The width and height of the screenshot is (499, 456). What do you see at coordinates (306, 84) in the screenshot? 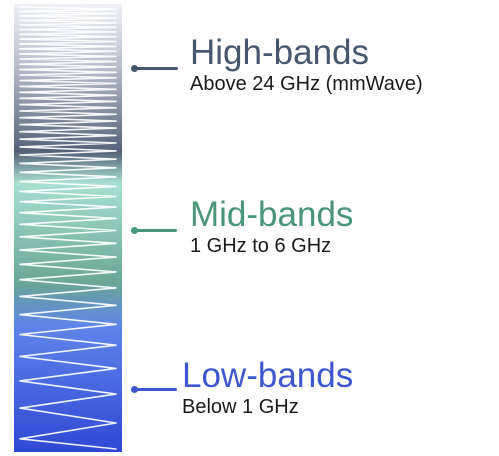
I see `high-band-range: Above 24 GHz (mmWave)` at bounding box center [306, 84].